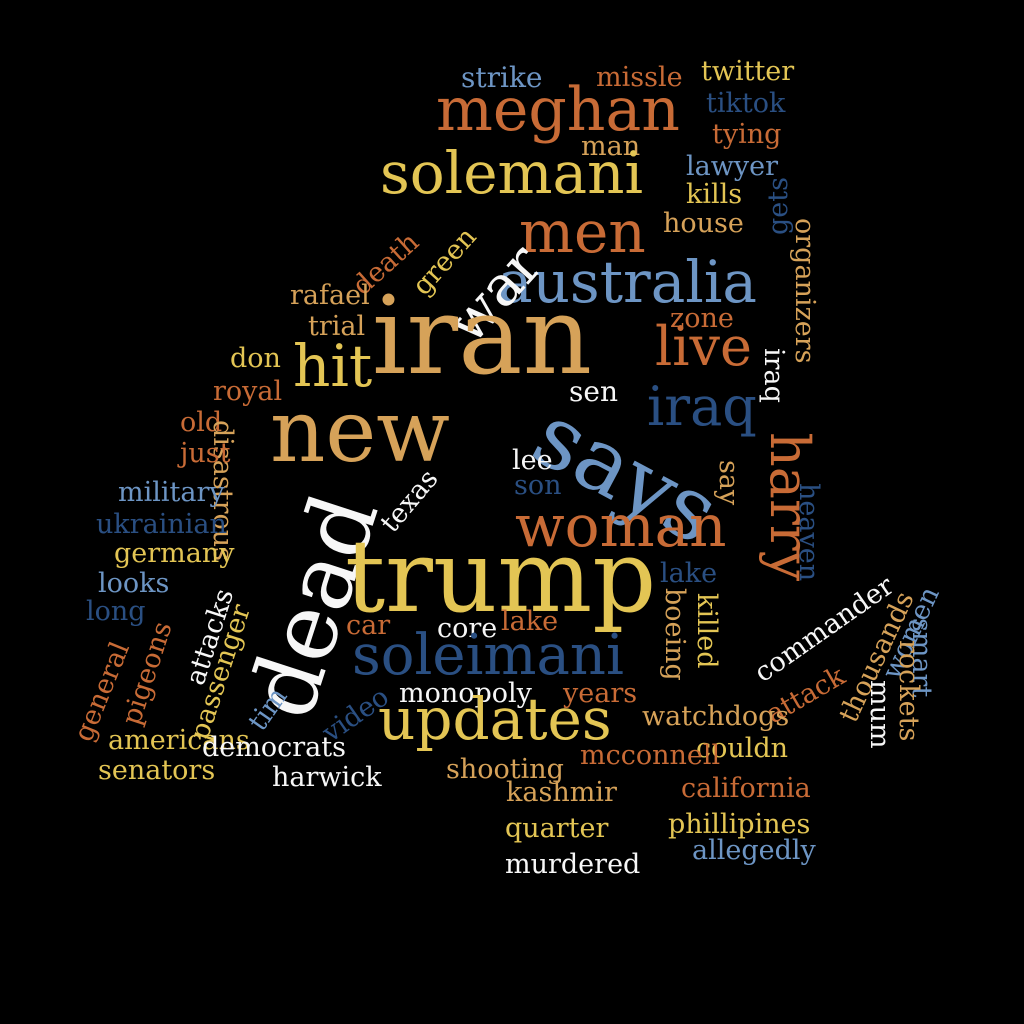 Image resolution: width=1024 pixels, height=1024 pixels. I want to click on word-military: military, so click(171, 492).